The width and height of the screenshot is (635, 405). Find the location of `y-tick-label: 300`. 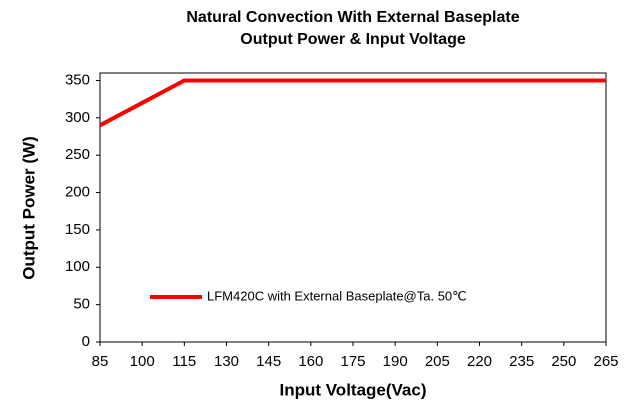

y-tick-label: 300 is located at coordinates (77, 117).